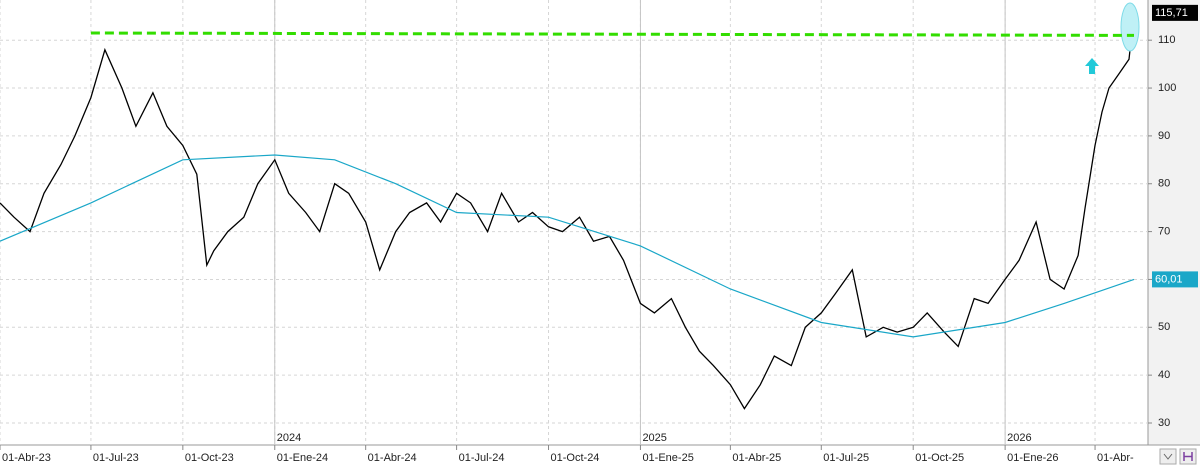  I want to click on x-tick-label: 01-Oct-23, so click(209, 458).